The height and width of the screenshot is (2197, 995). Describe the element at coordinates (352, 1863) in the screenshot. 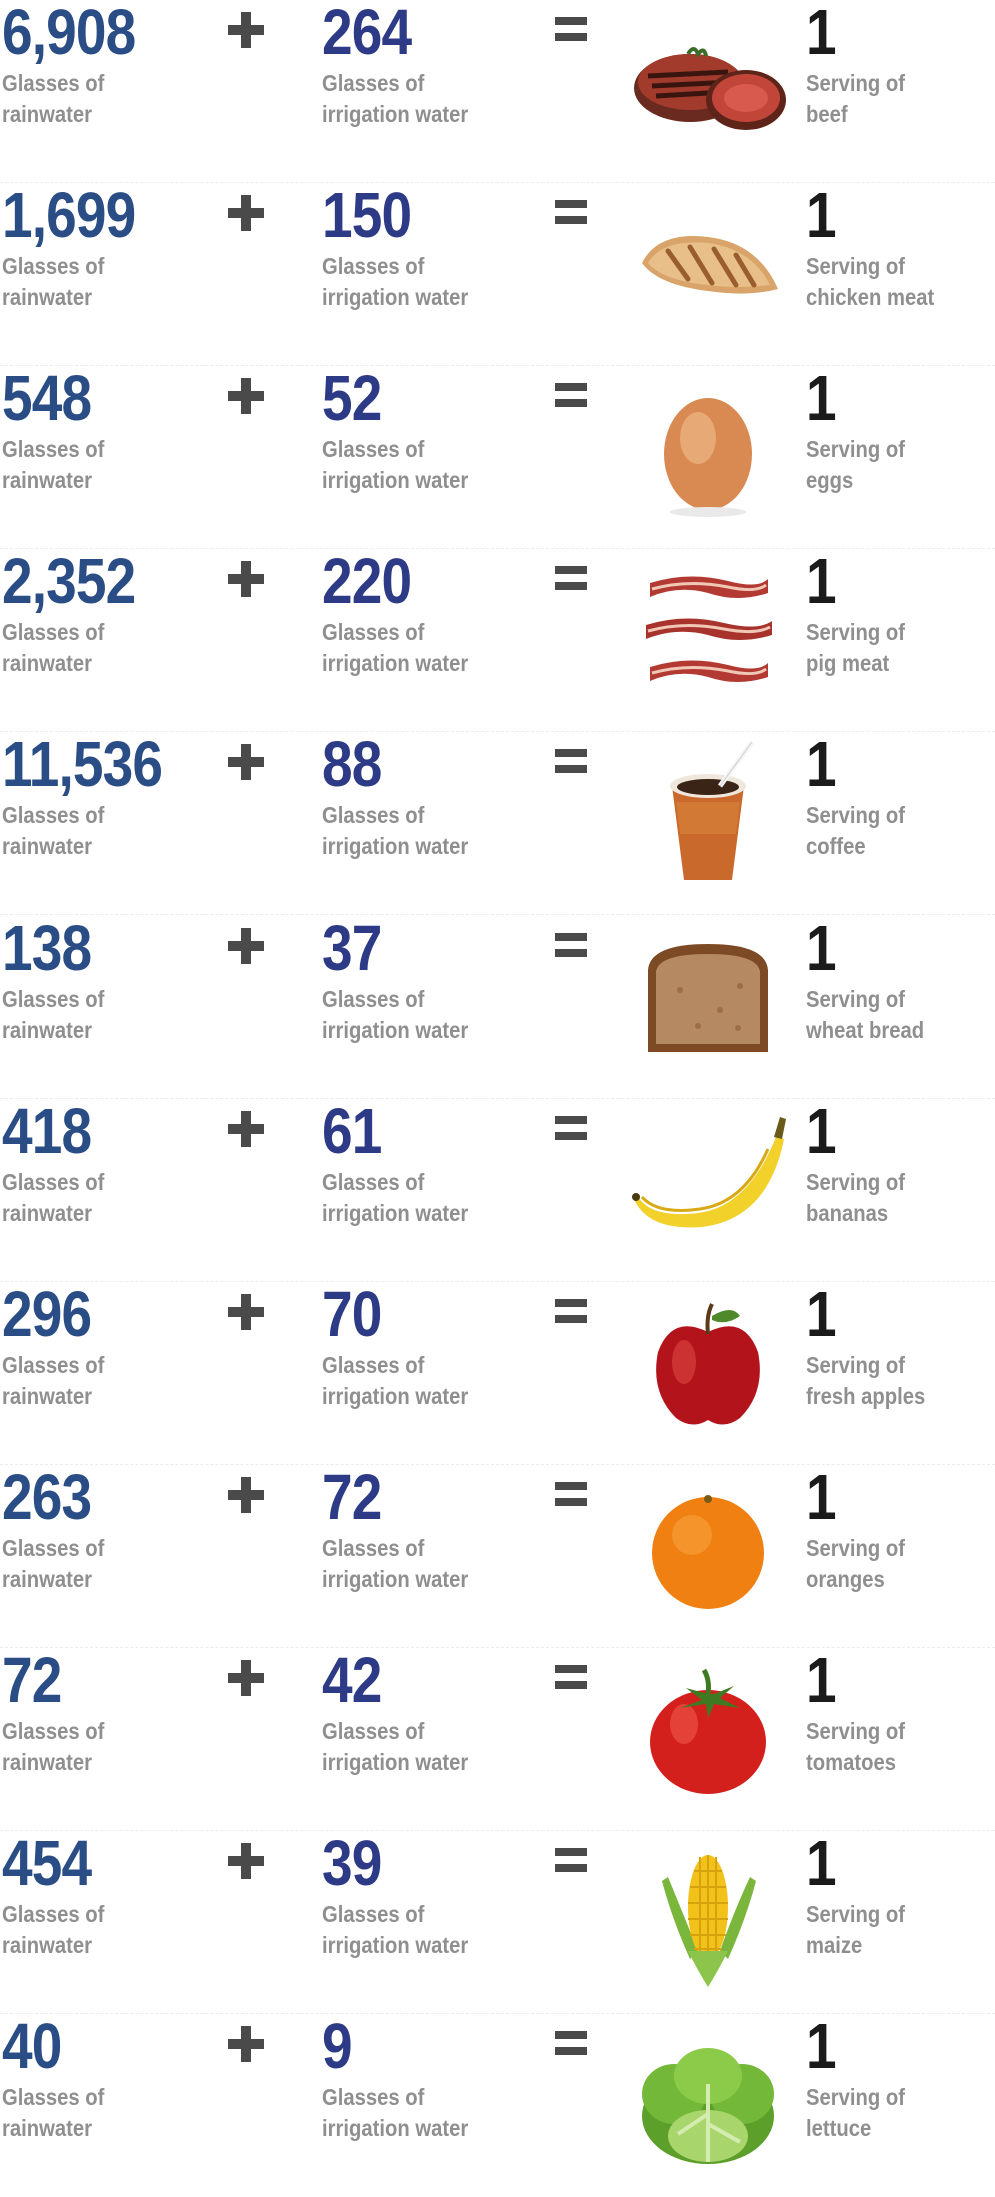

I see `irrigation-value: 39` at that location.